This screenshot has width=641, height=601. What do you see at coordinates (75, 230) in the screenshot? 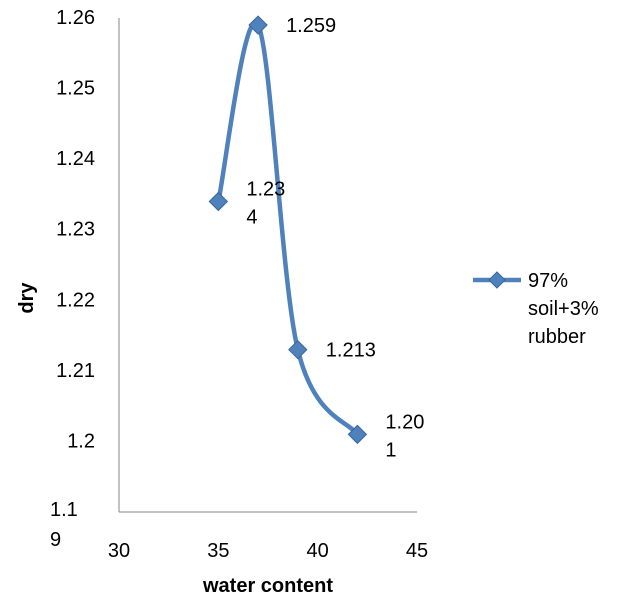
I see `y-tick-label: 1.23` at bounding box center [75, 230].